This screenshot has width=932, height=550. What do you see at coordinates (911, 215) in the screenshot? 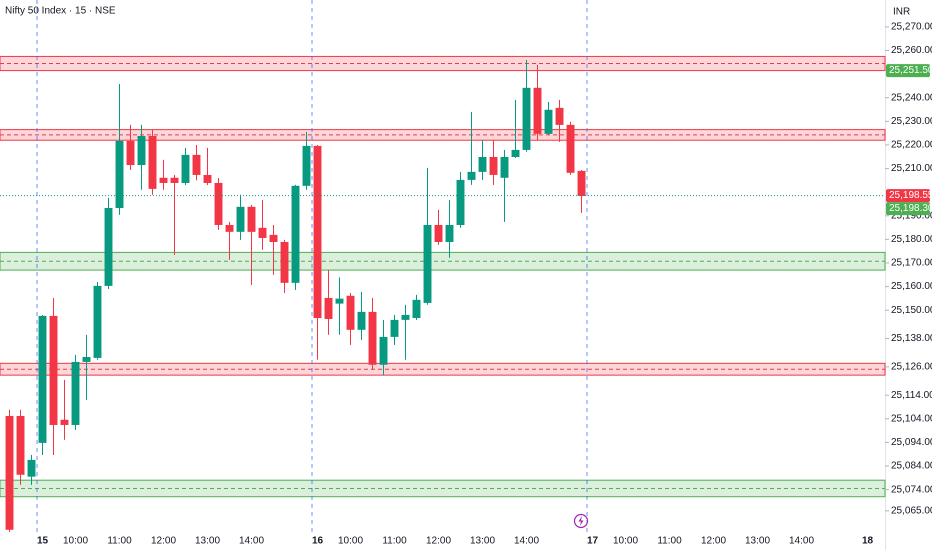
I see `y-tick-label: 25,190.00` at bounding box center [911, 215].